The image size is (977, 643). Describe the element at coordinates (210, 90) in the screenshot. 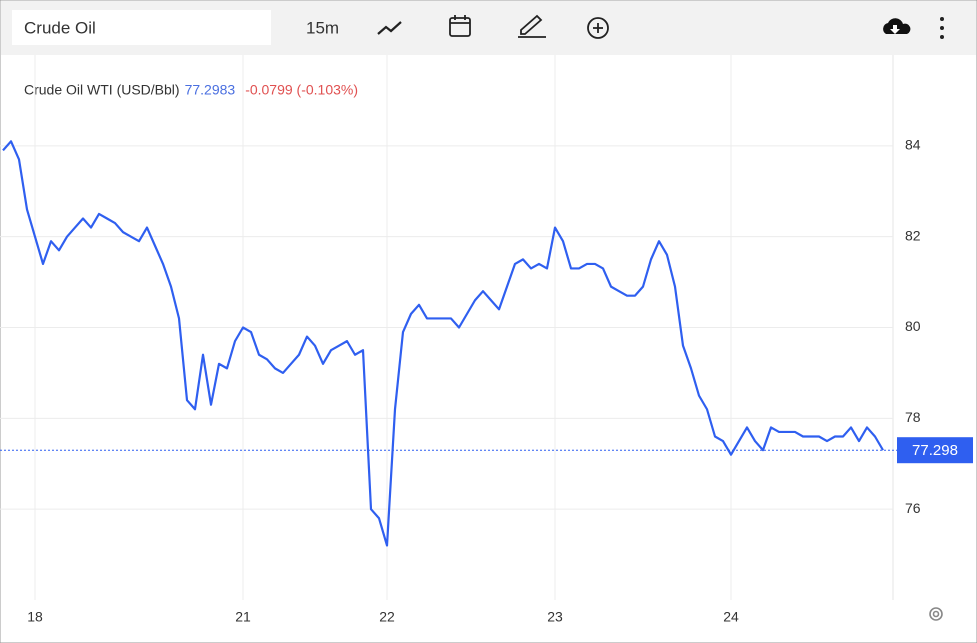

I see `legend-price: 77.2983` at that location.